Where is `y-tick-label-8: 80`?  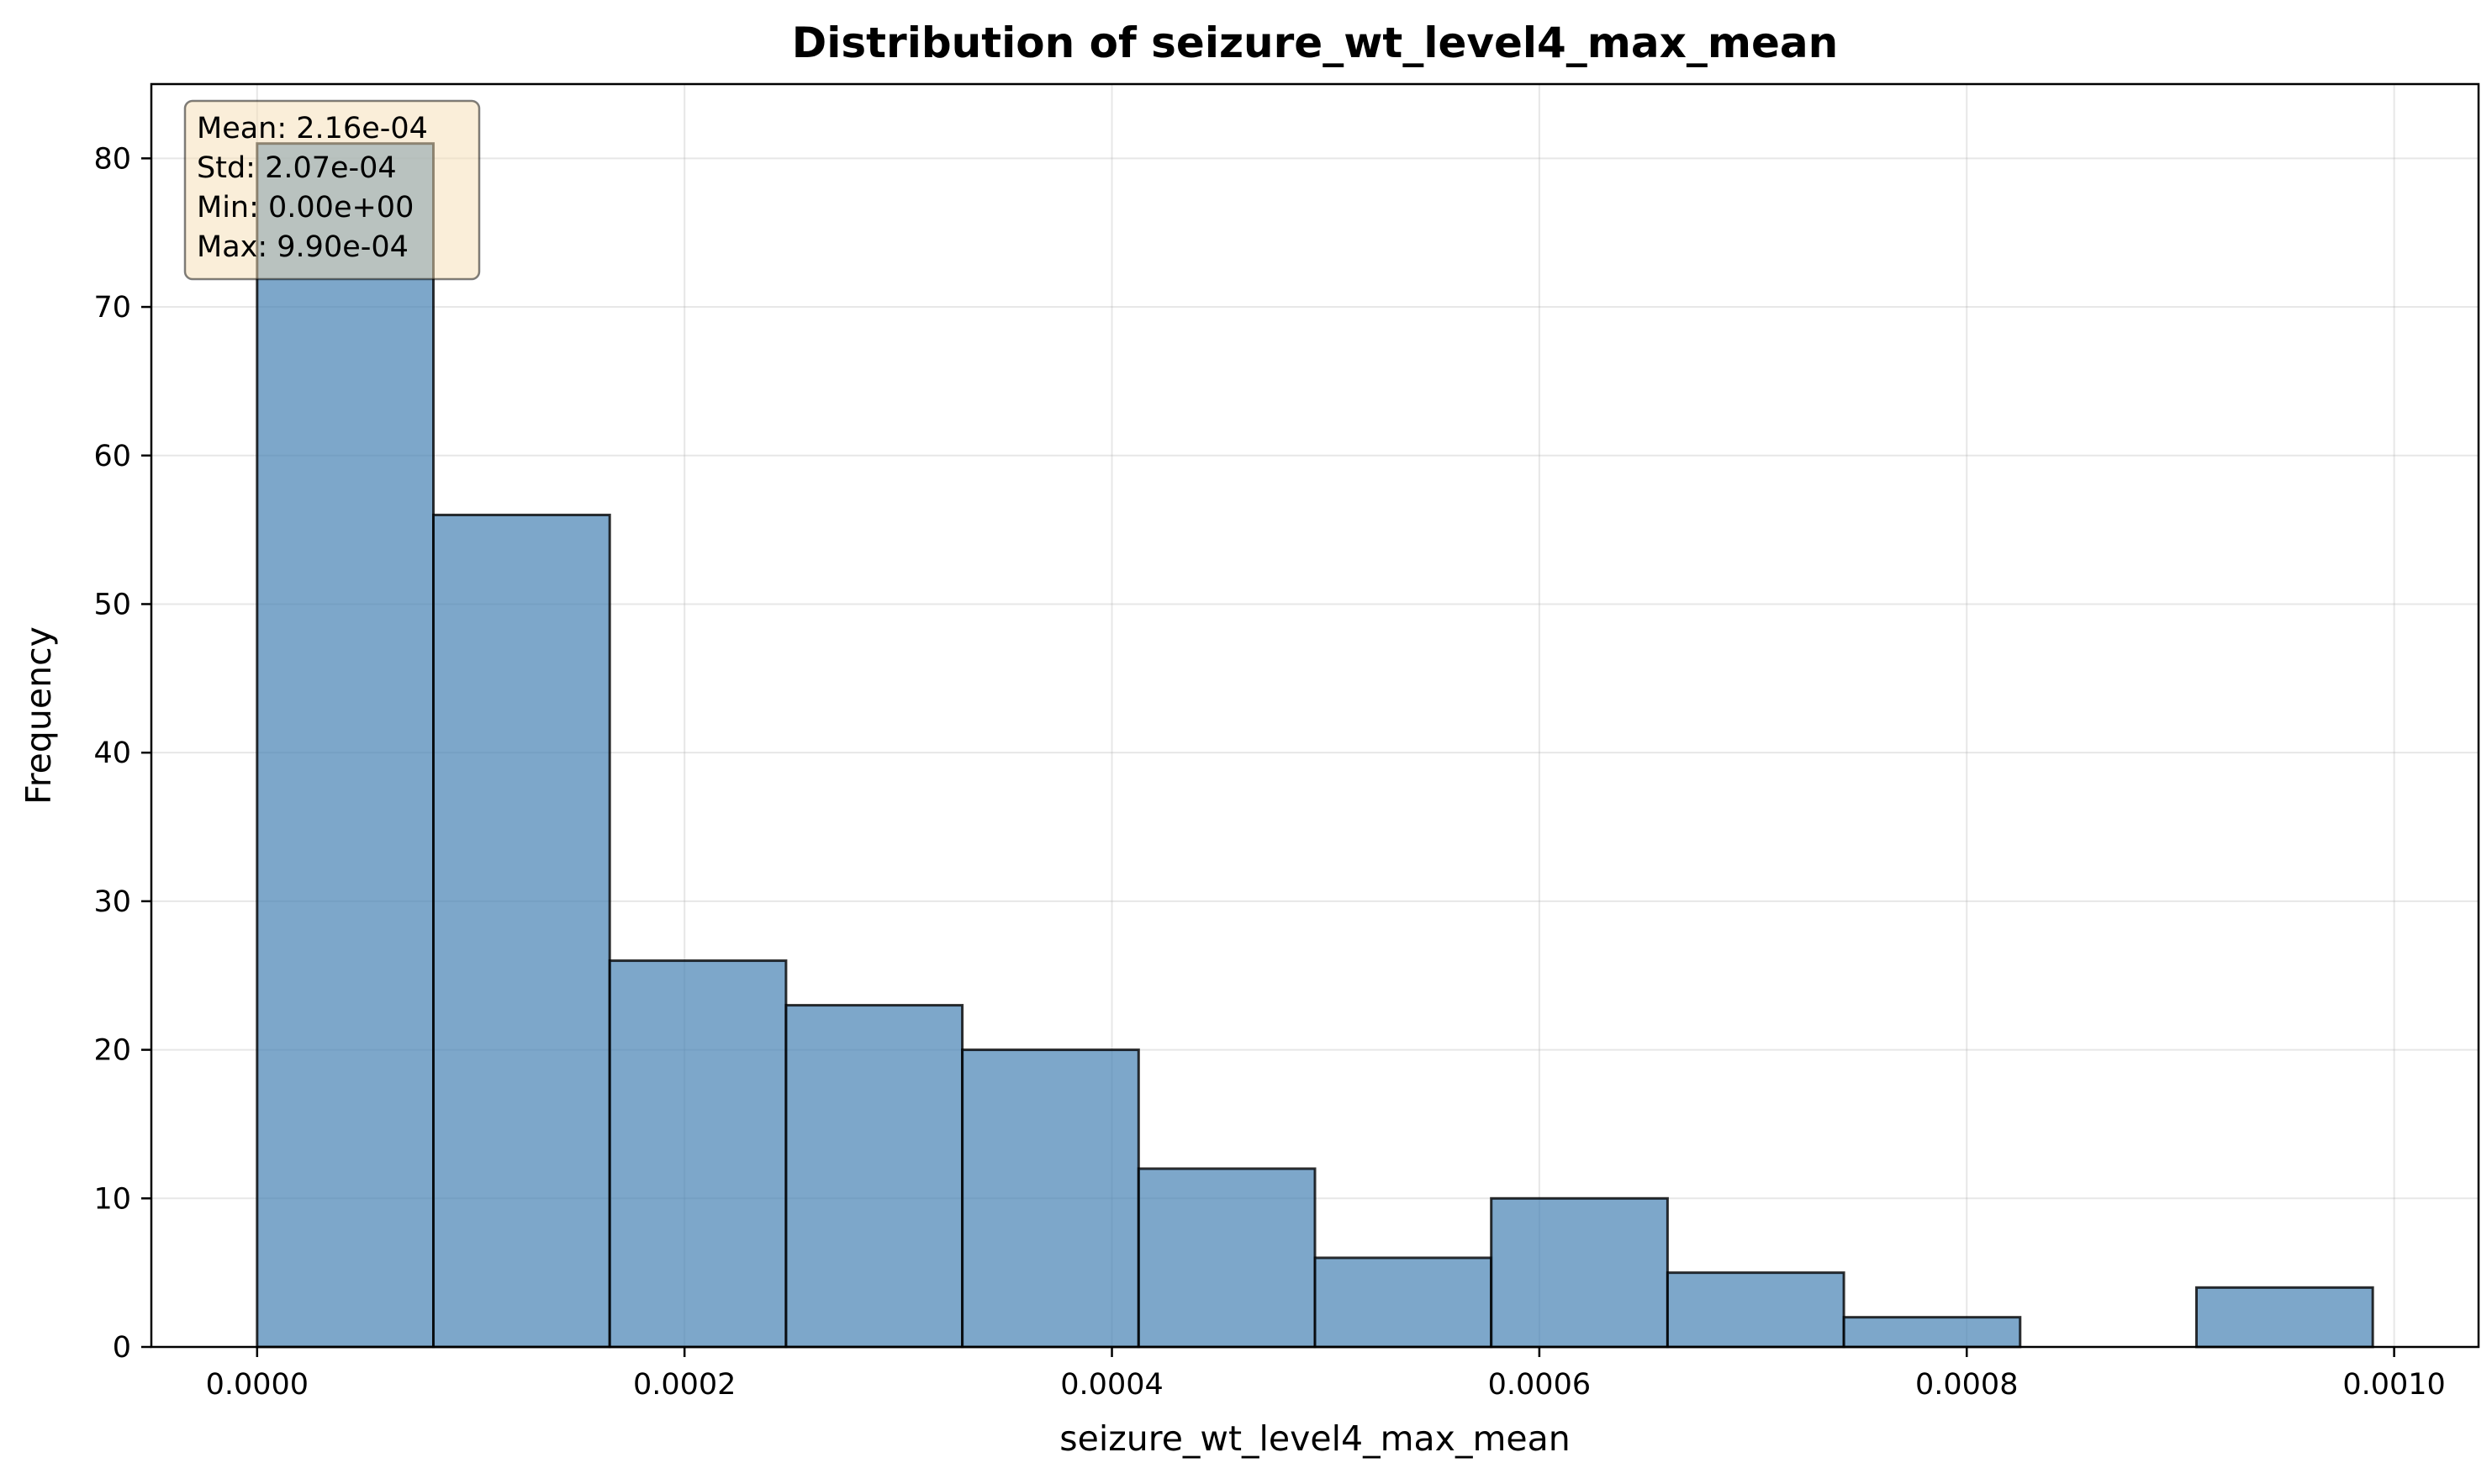 y-tick-label-8: 80 is located at coordinates (112, 159).